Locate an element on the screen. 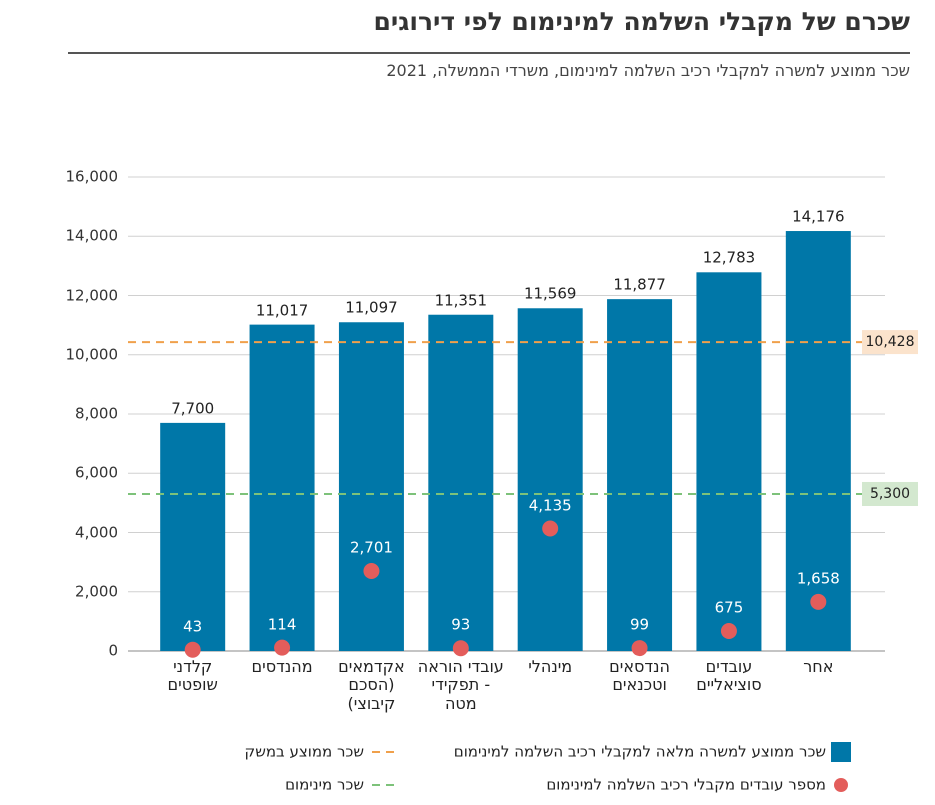 This screenshot has height=805, width=935. bar-value-label: 11,351 is located at coordinates (461, 300).